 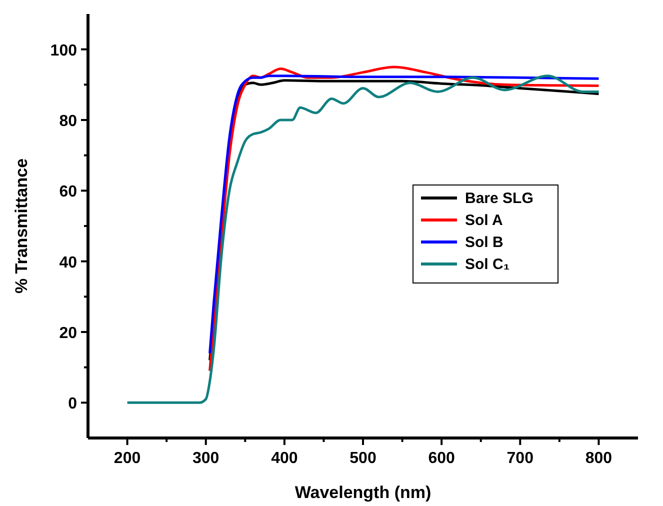 What do you see at coordinates (68, 333) in the screenshot?
I see `y-tick-label: 20` at bounding box center [68, 333].